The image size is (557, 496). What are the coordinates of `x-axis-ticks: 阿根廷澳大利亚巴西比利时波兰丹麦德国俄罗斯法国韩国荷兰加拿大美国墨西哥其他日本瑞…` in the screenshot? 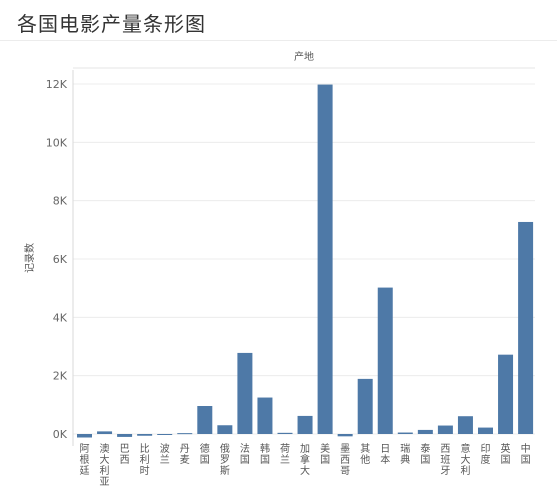 It's located at (305, 465).